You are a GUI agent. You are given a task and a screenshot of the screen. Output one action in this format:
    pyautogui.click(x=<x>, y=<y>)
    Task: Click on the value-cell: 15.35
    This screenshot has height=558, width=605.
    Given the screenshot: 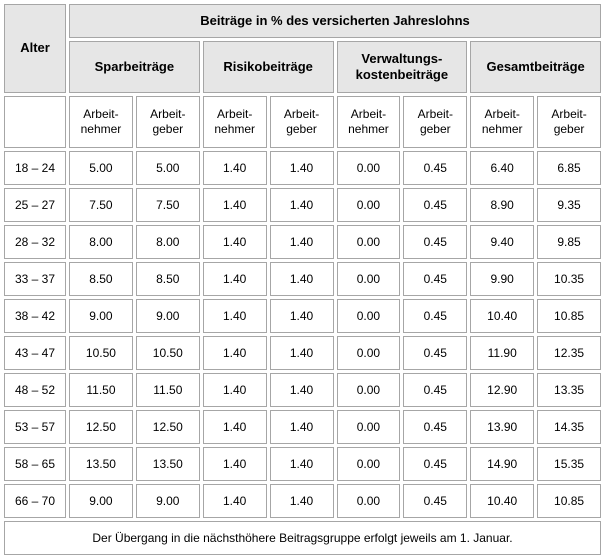 What is the action you would take?
    pyautogui.click(x=569, y=464)
    